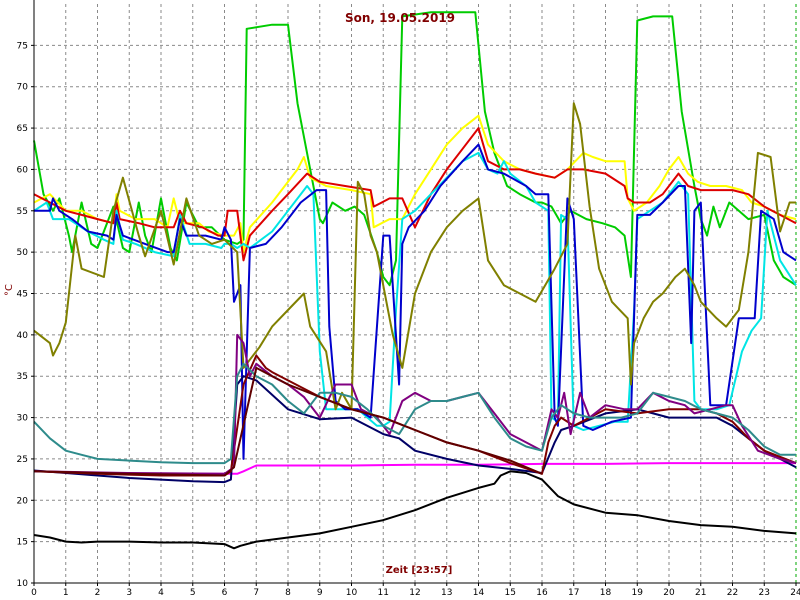  What do you see at coordinates (446, 593) in the screenshot?
I see `x-tick-label: 13` at bounding box center [446, 593].